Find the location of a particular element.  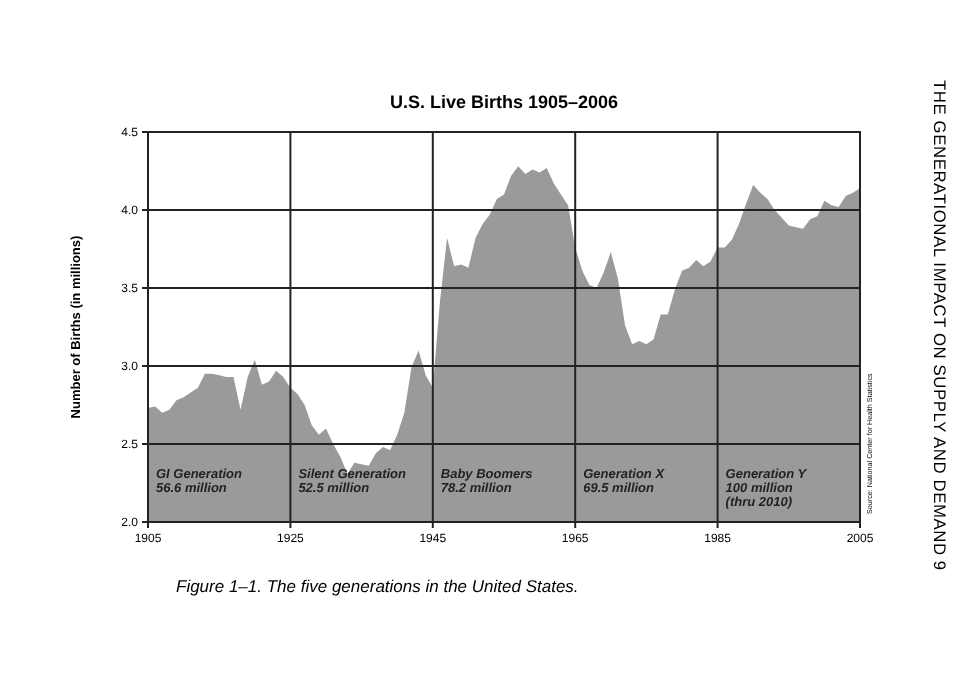

chart-title: U.S. Live Births 1905–2006 is located at coordinates (504, 102).